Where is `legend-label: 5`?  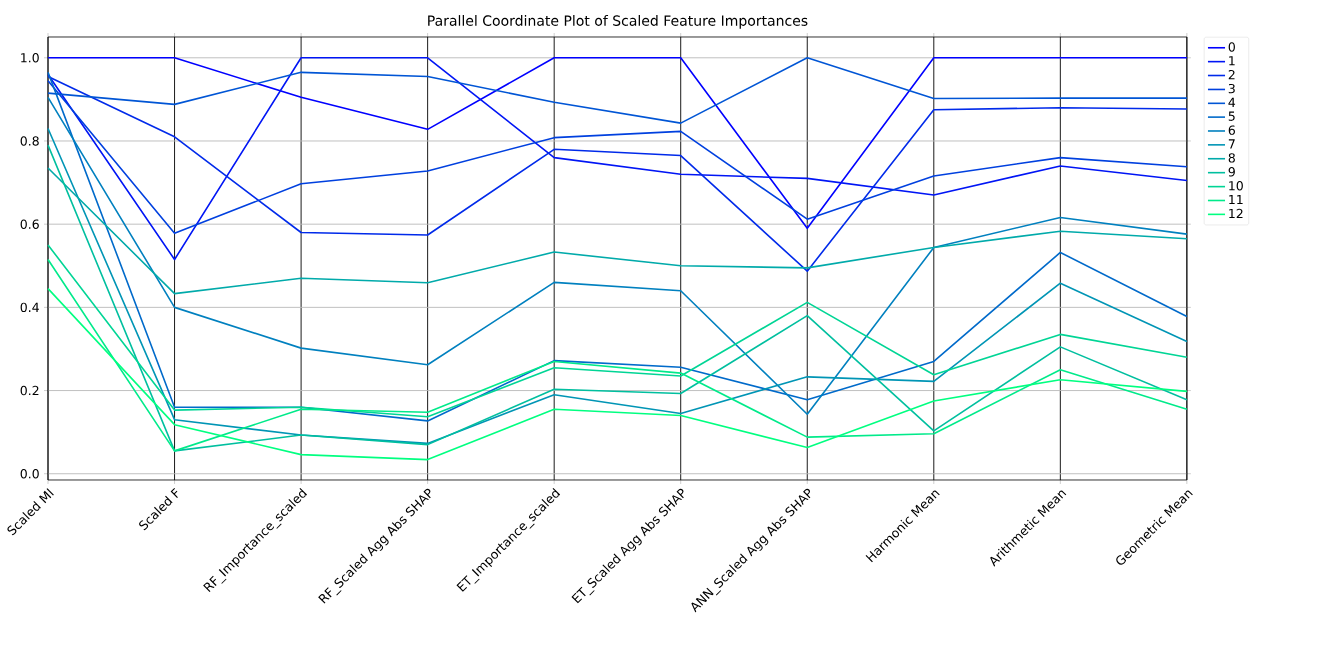
legend-label: 5 is located at coordinates (1231, 116).